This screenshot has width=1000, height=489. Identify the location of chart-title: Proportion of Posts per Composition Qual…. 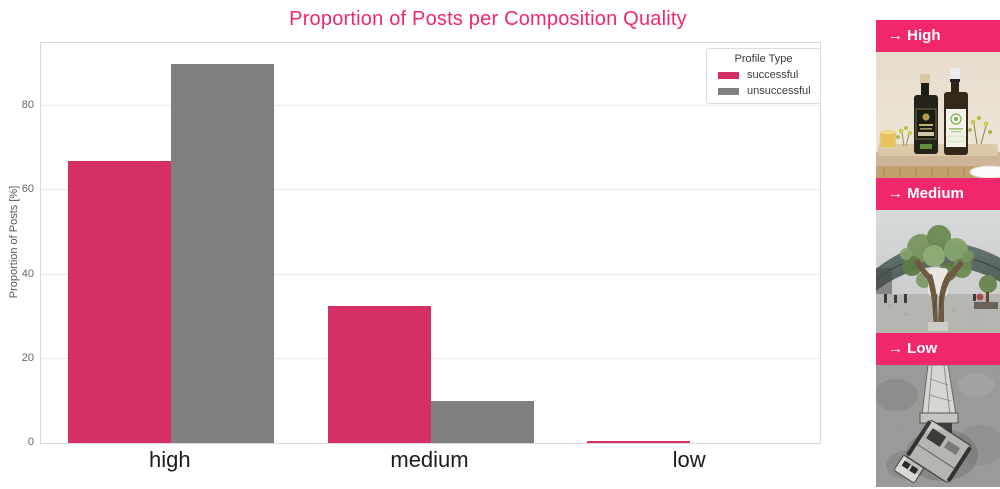
(488, 19).